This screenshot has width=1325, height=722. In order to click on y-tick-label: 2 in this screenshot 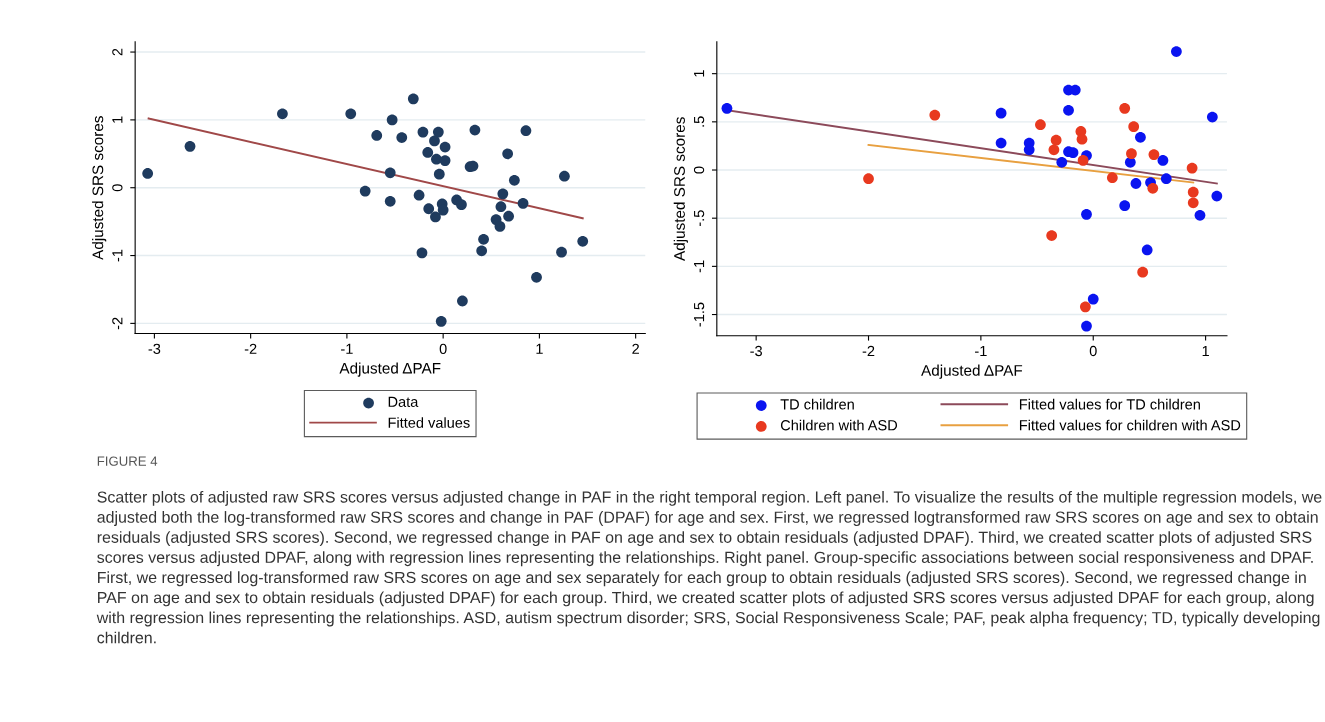, I will do `click(117, 52)`.